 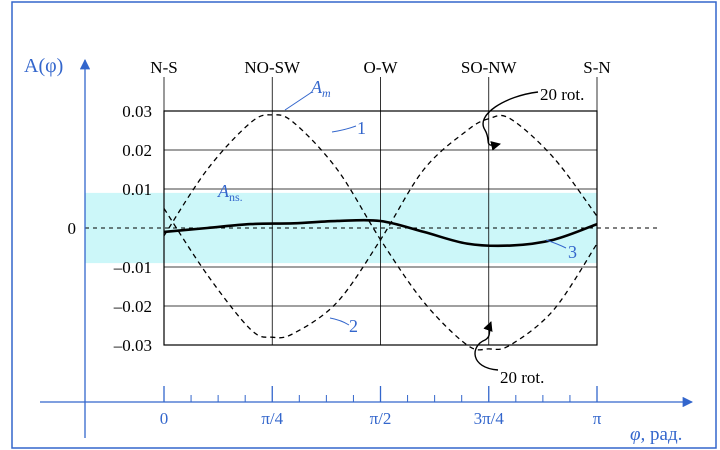 I want to click on y-tick-label: 0, so click(x=72, y=228).